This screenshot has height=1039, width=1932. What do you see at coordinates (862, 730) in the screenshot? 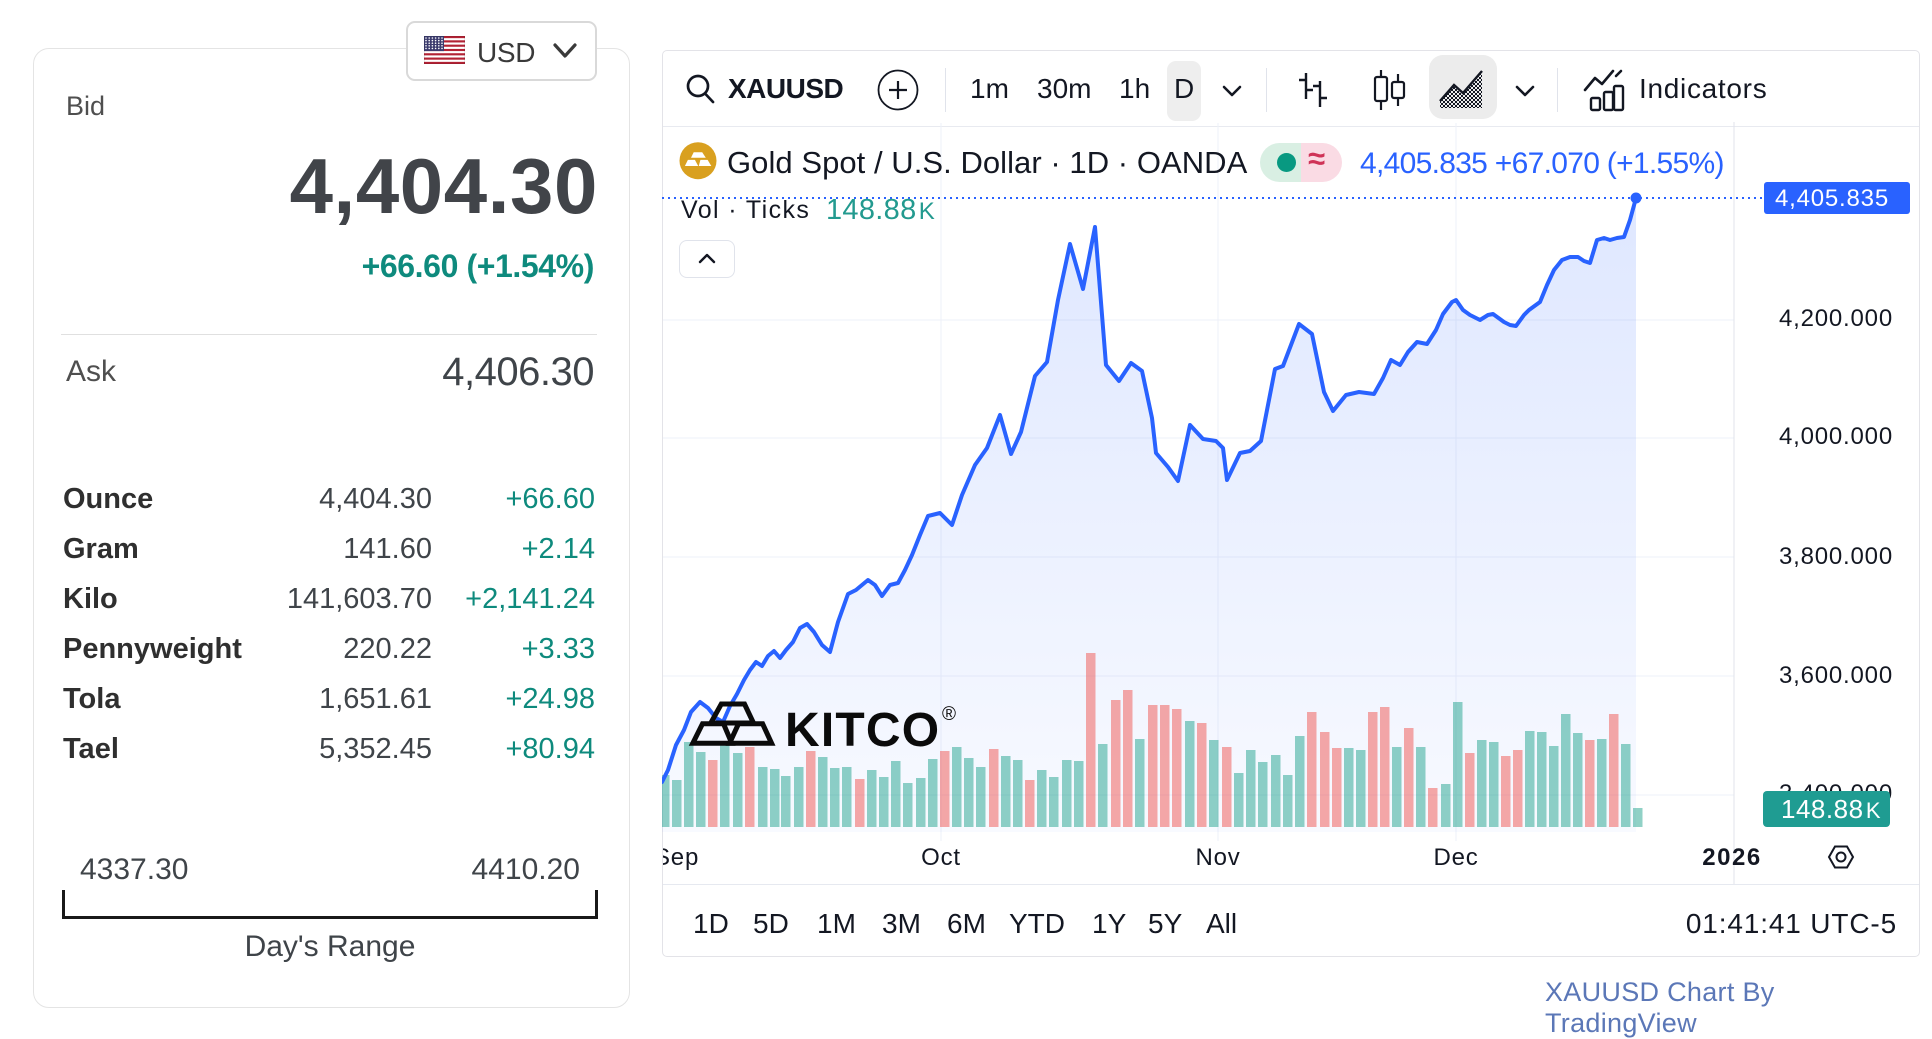
I see `svg-text: KITCO` at bounding box center [862, 730].